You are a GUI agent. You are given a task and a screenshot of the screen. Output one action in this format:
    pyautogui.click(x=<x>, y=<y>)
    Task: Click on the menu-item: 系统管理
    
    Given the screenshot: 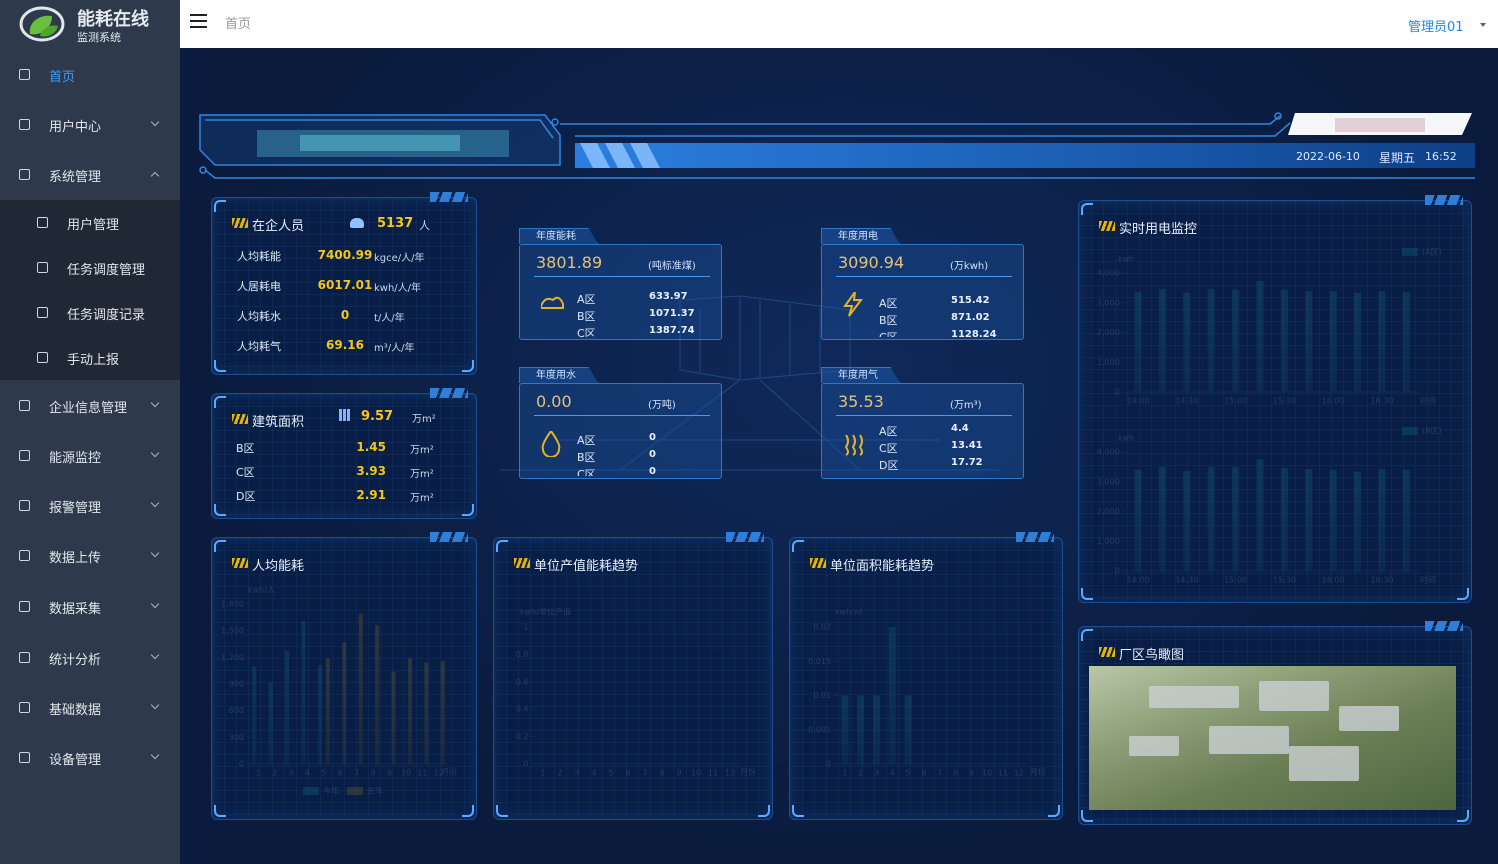 What is the action you would take?
    pyautogui.click(x=75, y=177)
    